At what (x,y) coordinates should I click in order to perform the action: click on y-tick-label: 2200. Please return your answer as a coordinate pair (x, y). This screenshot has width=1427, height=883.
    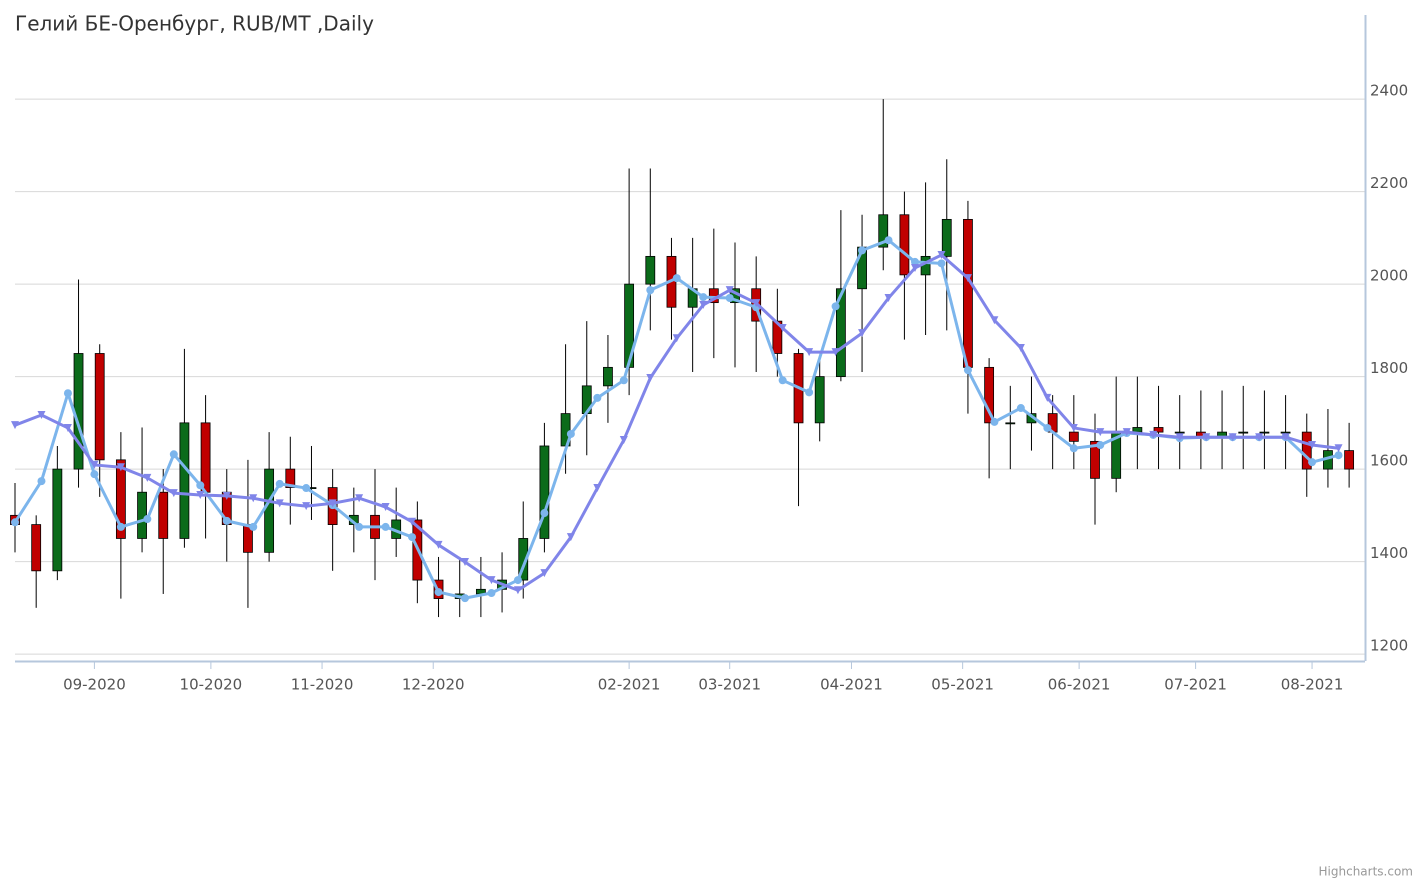
    Looking at the image, I should click on (1389, 183).